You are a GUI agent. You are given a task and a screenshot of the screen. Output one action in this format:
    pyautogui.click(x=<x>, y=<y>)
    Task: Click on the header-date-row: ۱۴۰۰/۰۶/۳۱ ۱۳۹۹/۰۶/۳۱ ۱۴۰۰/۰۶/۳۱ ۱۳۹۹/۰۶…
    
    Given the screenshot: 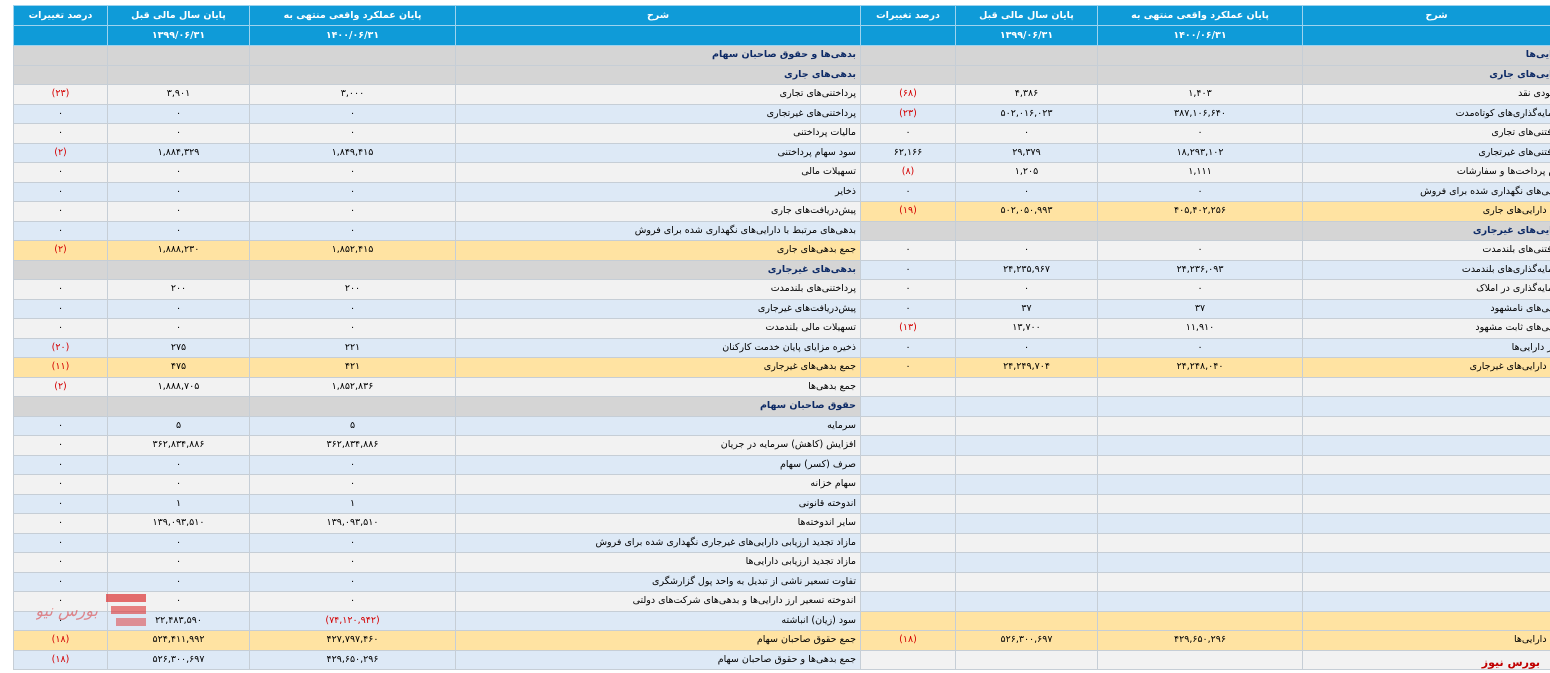 What is the action you would take?
    pyautogui.click(x=781, y=35)
    